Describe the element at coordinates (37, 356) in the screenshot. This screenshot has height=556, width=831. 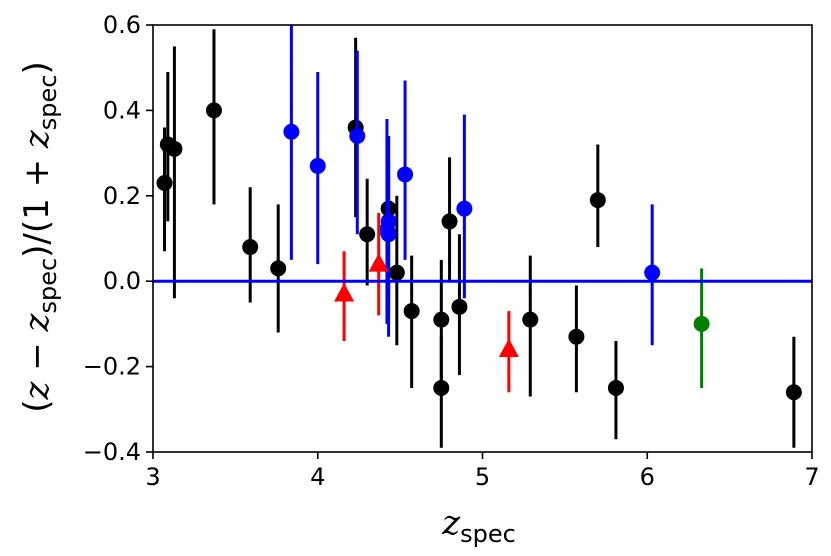
I see `y-axis-label-minus: −` at that location.